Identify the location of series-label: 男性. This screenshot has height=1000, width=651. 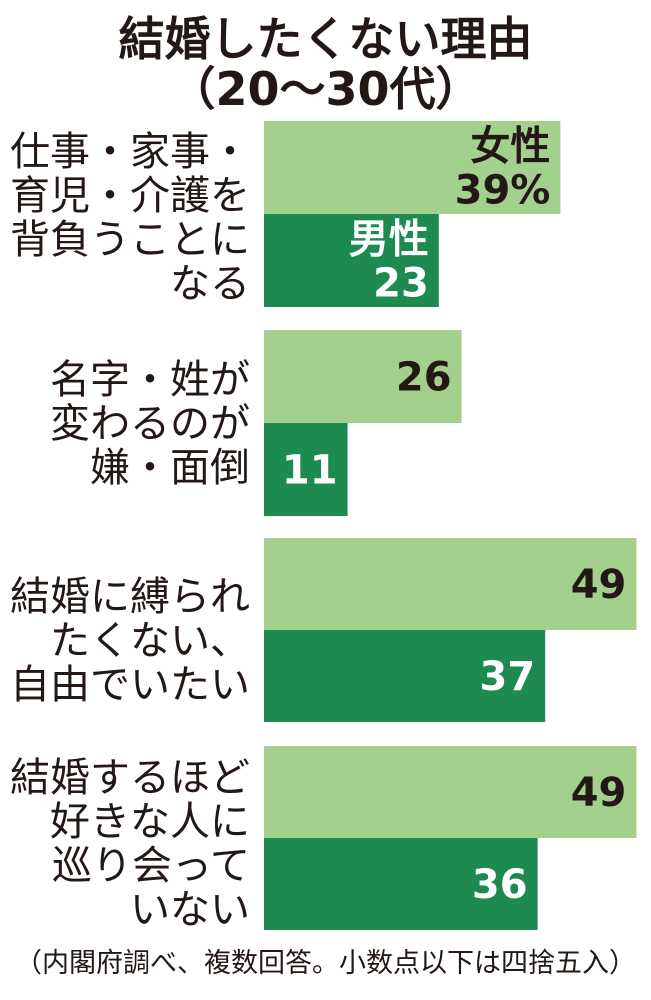
(389, 240).